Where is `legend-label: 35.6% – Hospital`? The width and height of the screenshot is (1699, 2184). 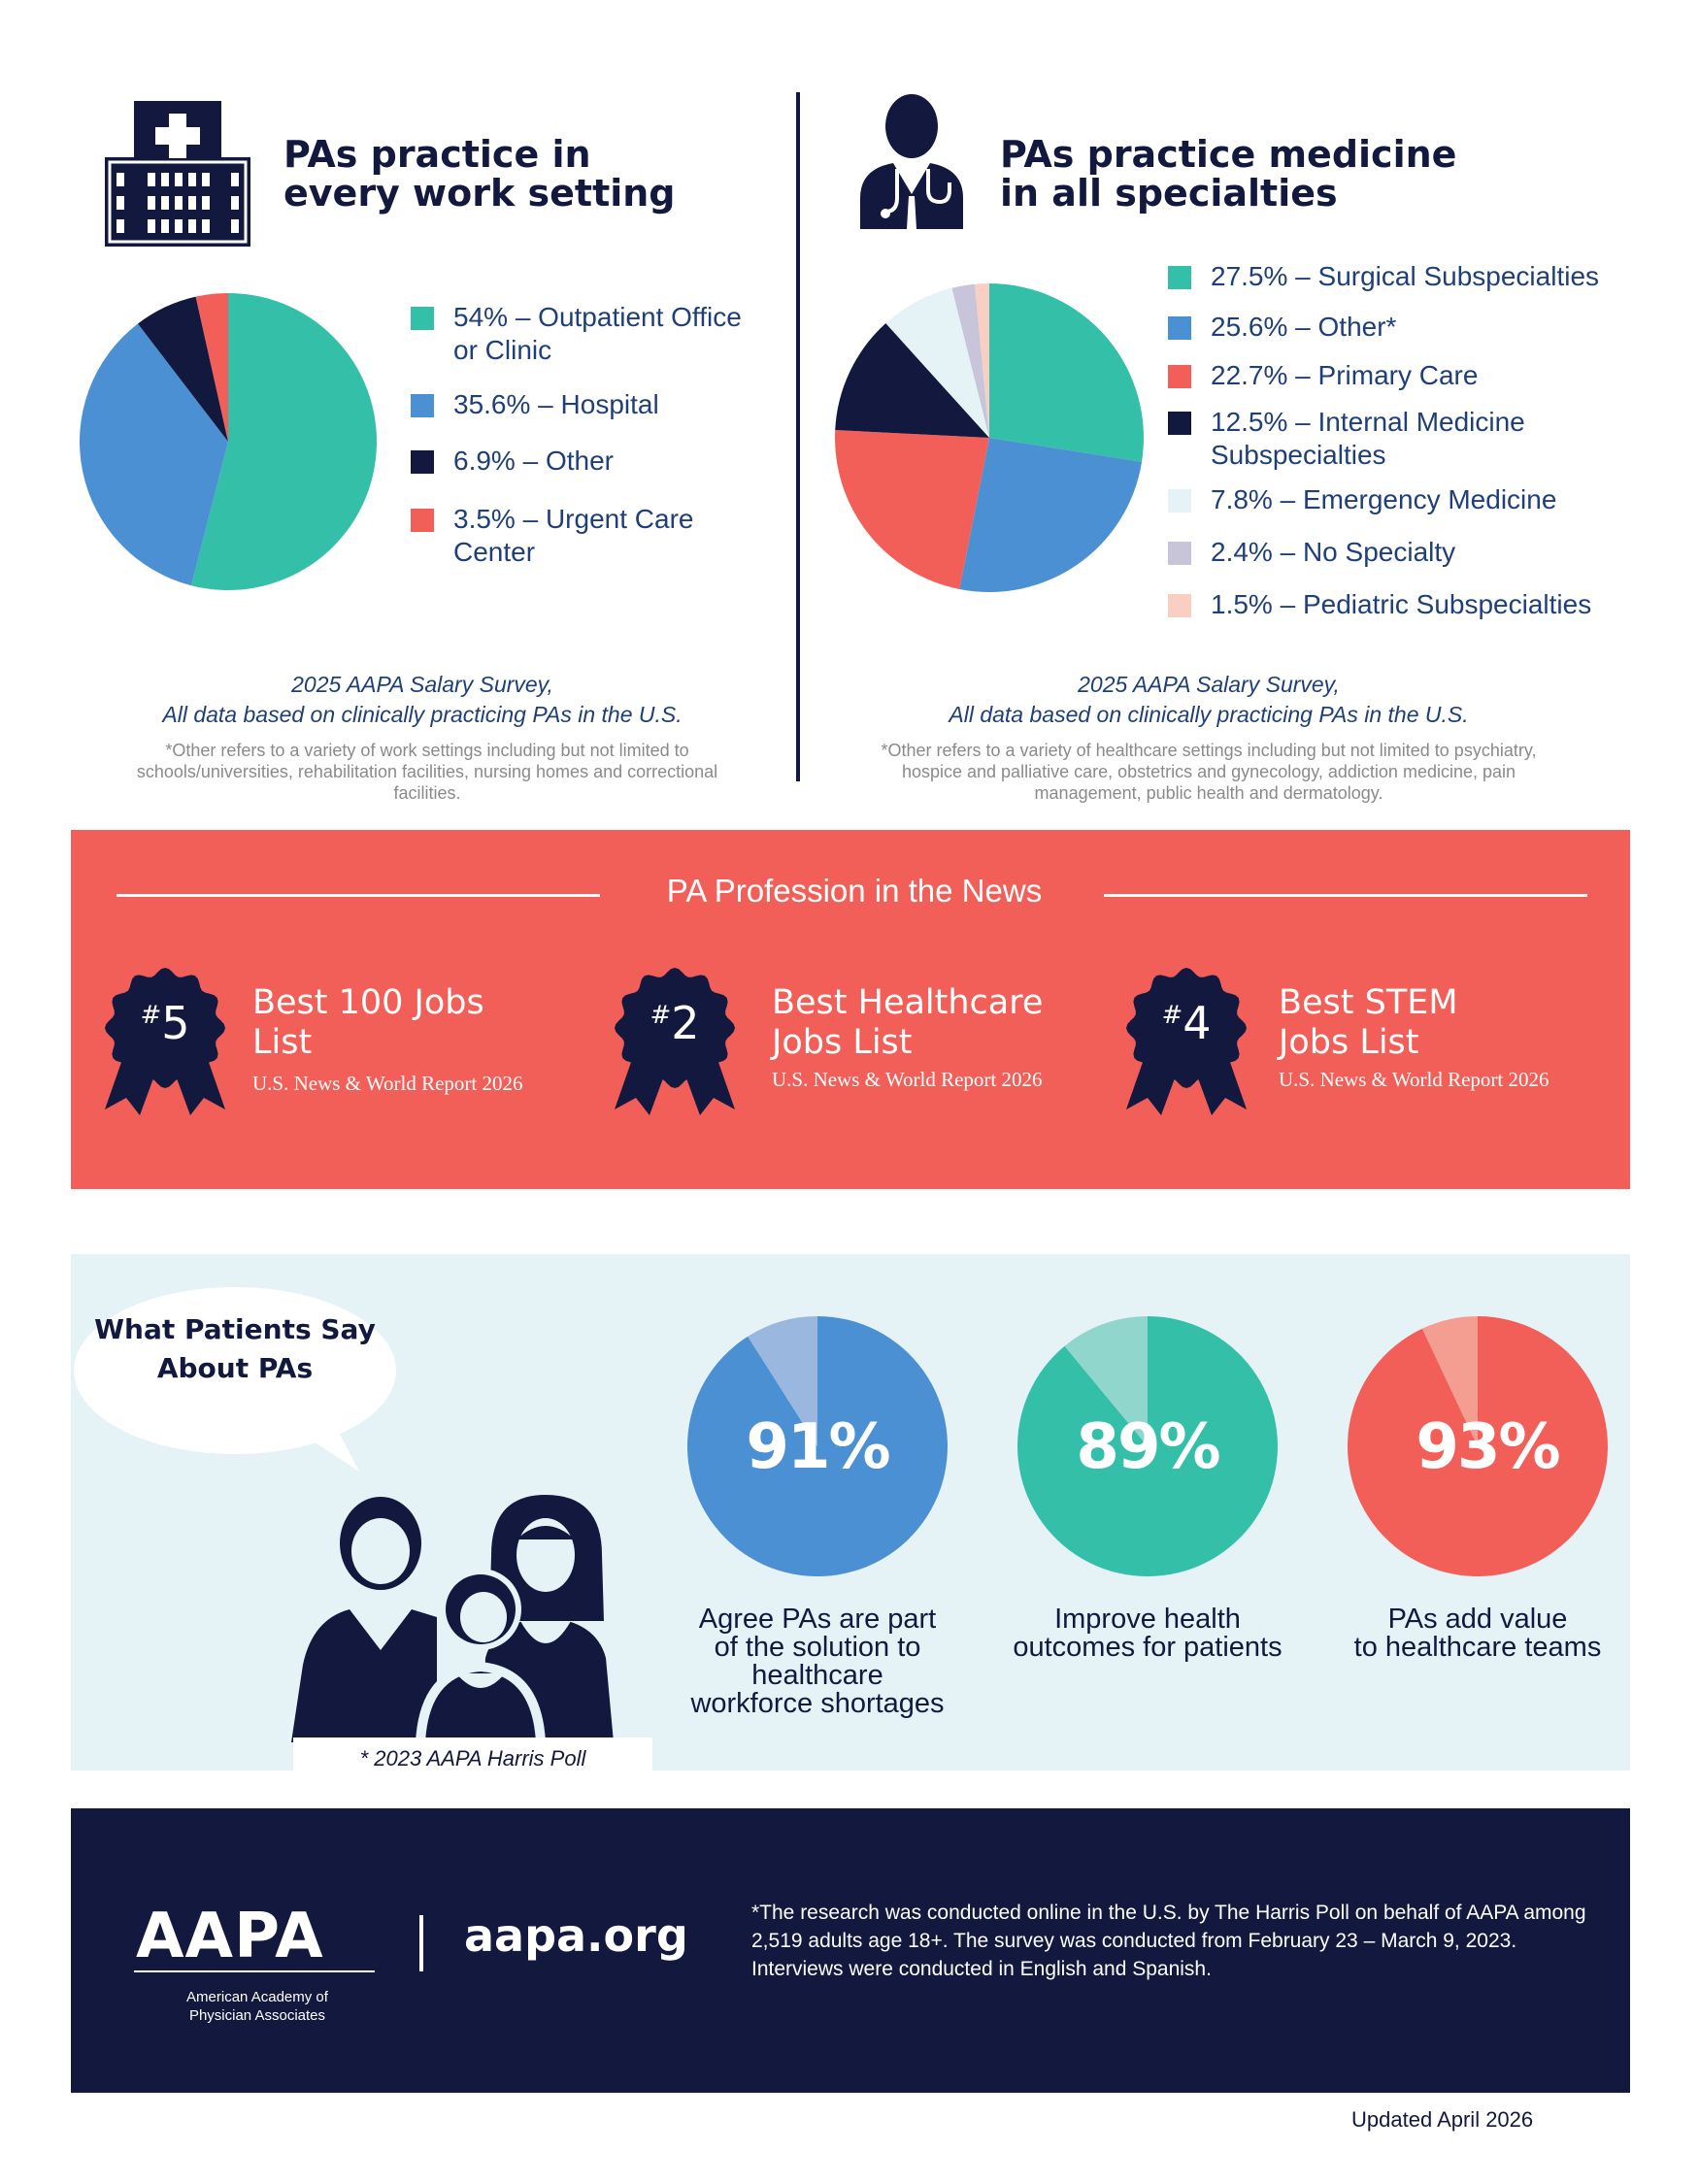 legend-label: 35.6% – Hospital is located at coordinates (556, 404).